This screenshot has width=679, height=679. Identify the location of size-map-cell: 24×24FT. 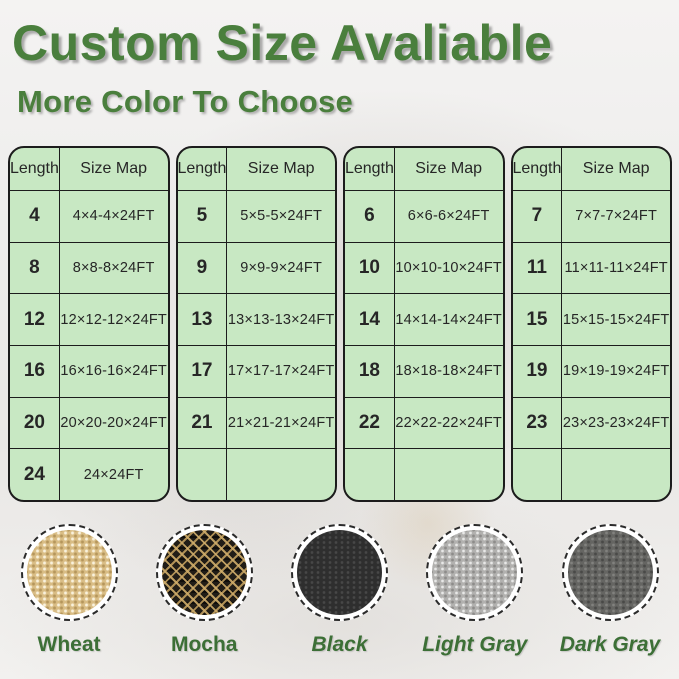
(113, 474).